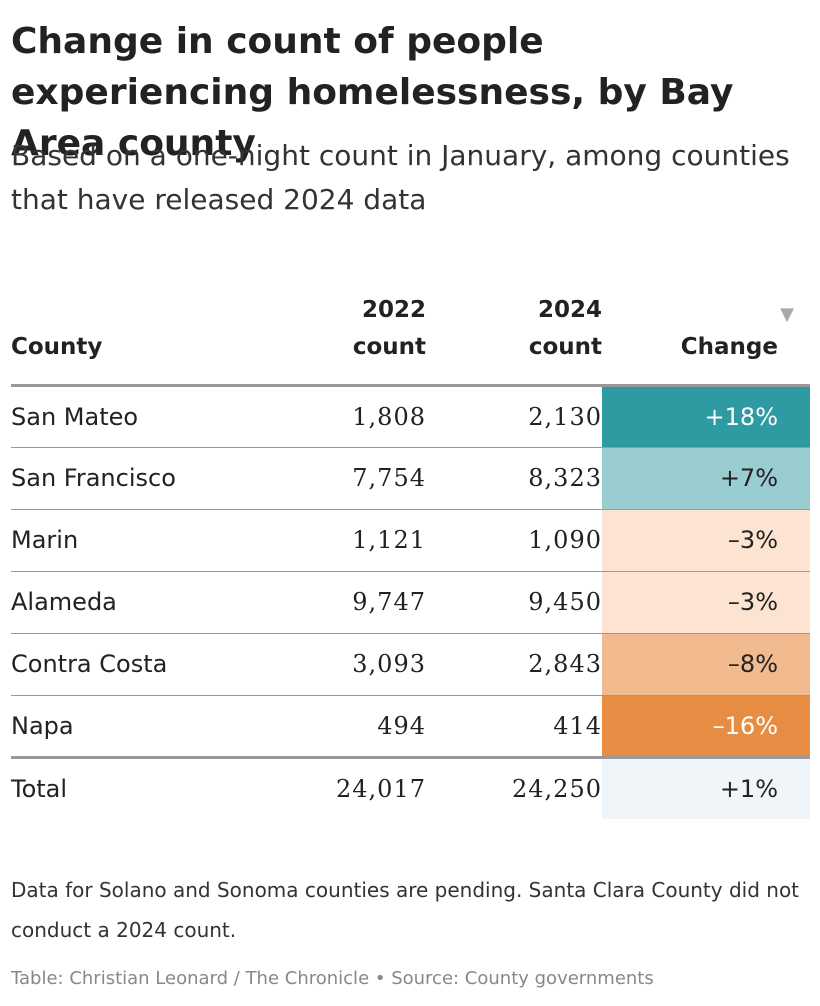  Describe the element at coordinates (514, 337) in the screenshot. I see `column-header-2024: 2024 count` at that location.